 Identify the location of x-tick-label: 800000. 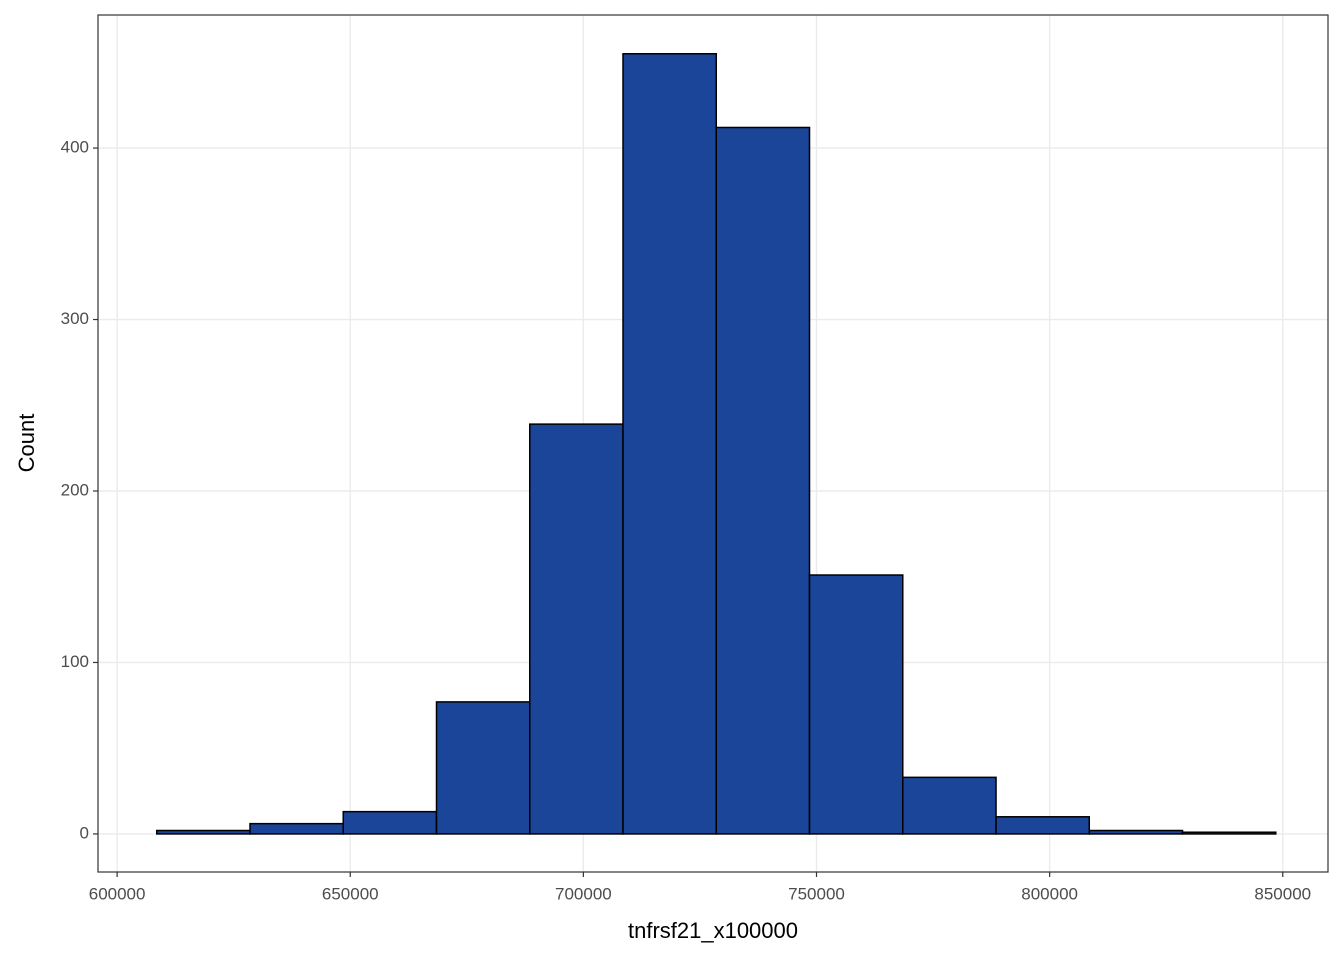
(1049, 893).